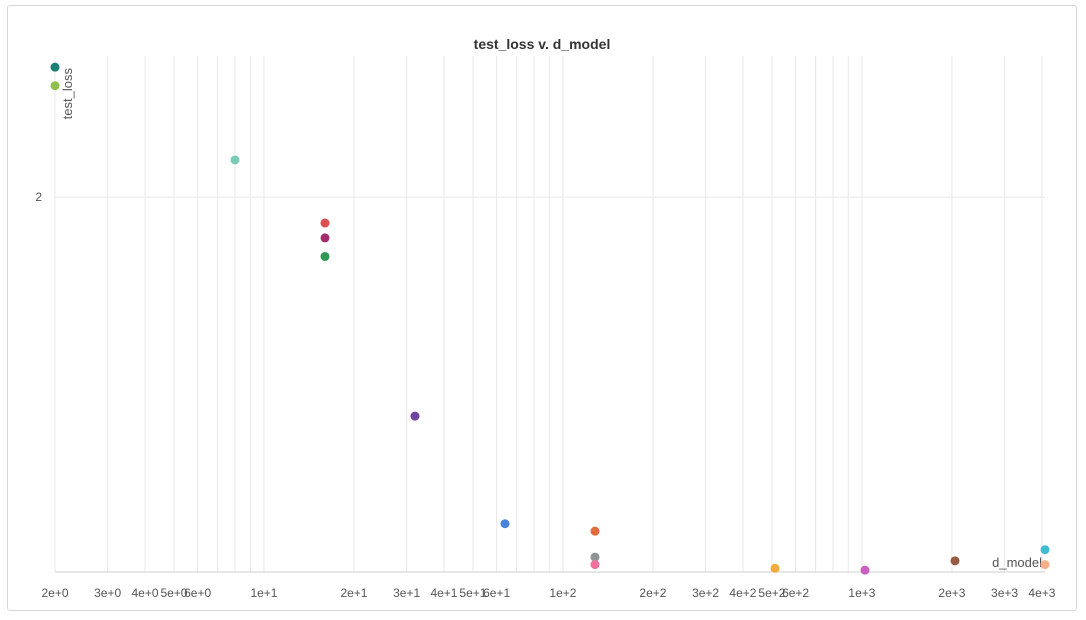  Describe the element at coordinates (861, 593) in the screenshot. I see `x-tick-label: 1e+3` at that location.